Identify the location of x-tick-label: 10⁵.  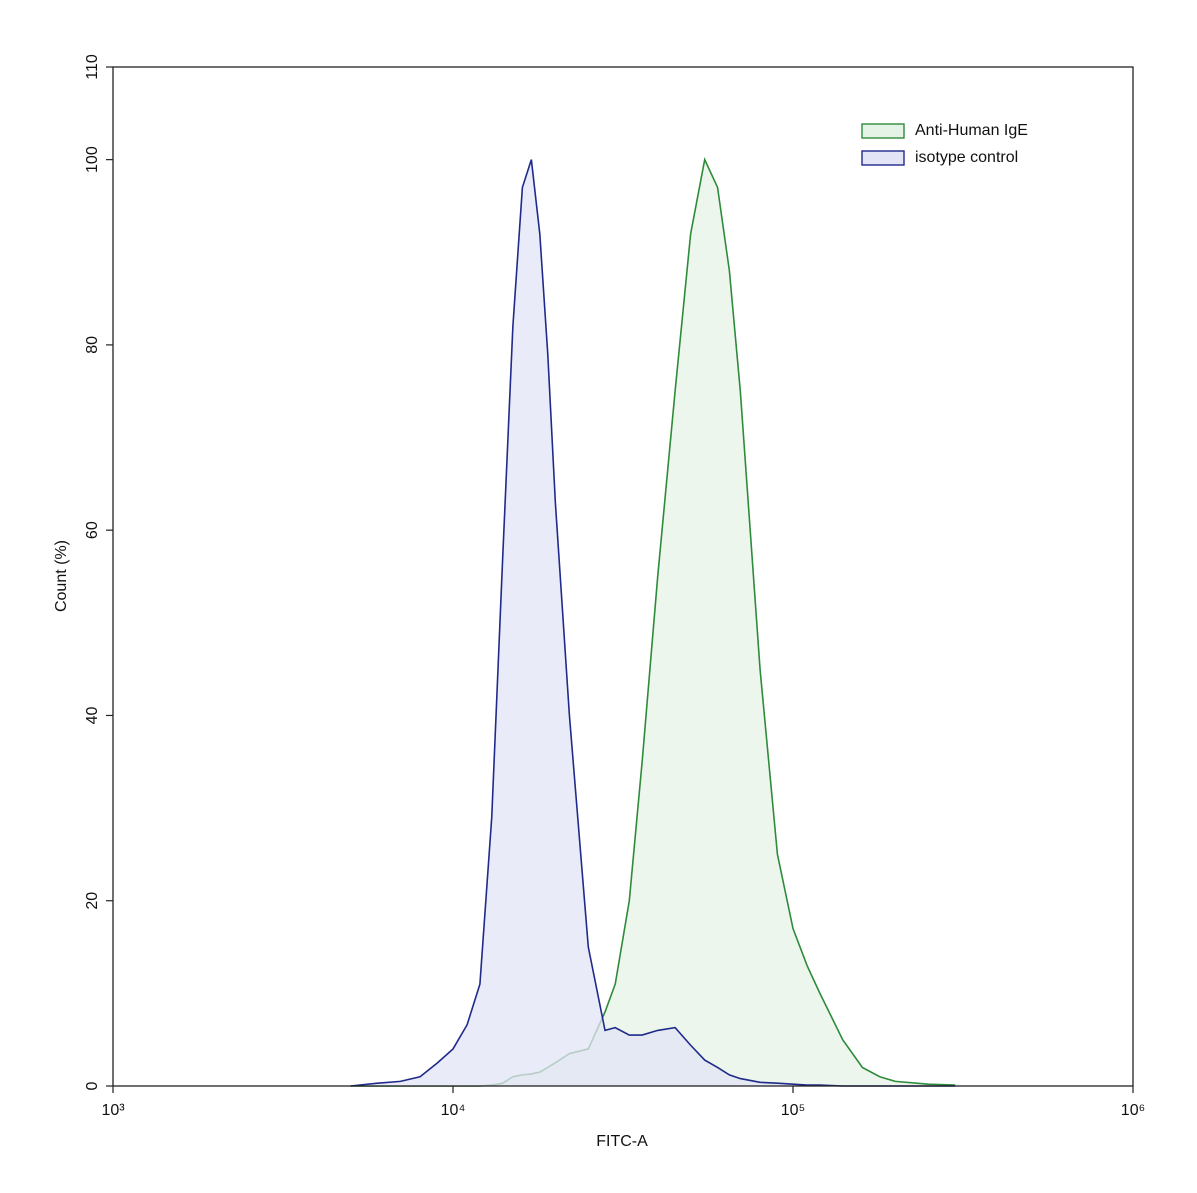
(793, 1110).